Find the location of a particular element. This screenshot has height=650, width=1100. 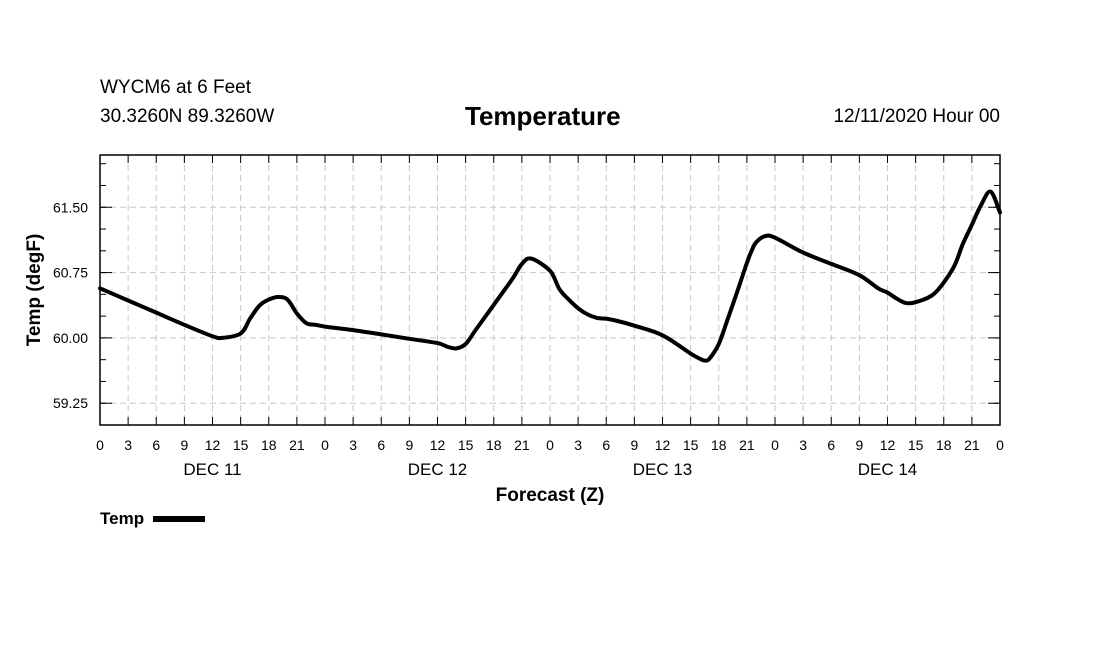

y-tick-label: 59.25 is located at coordinates (70, 403).